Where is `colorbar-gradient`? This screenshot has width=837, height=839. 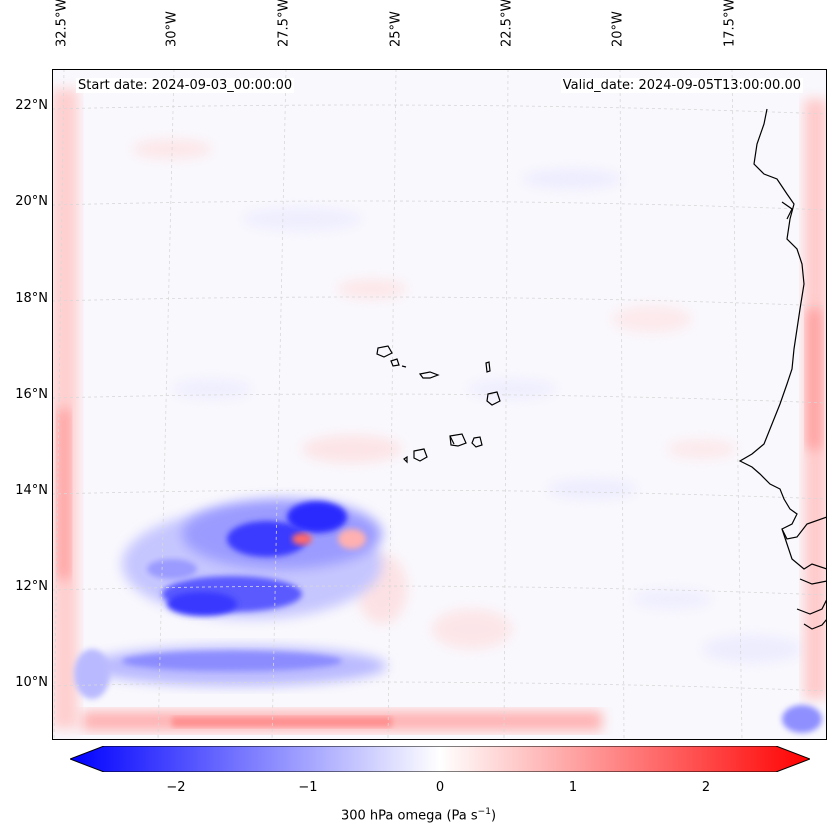 colorbar-gradient is located at coordinates (440, 759).